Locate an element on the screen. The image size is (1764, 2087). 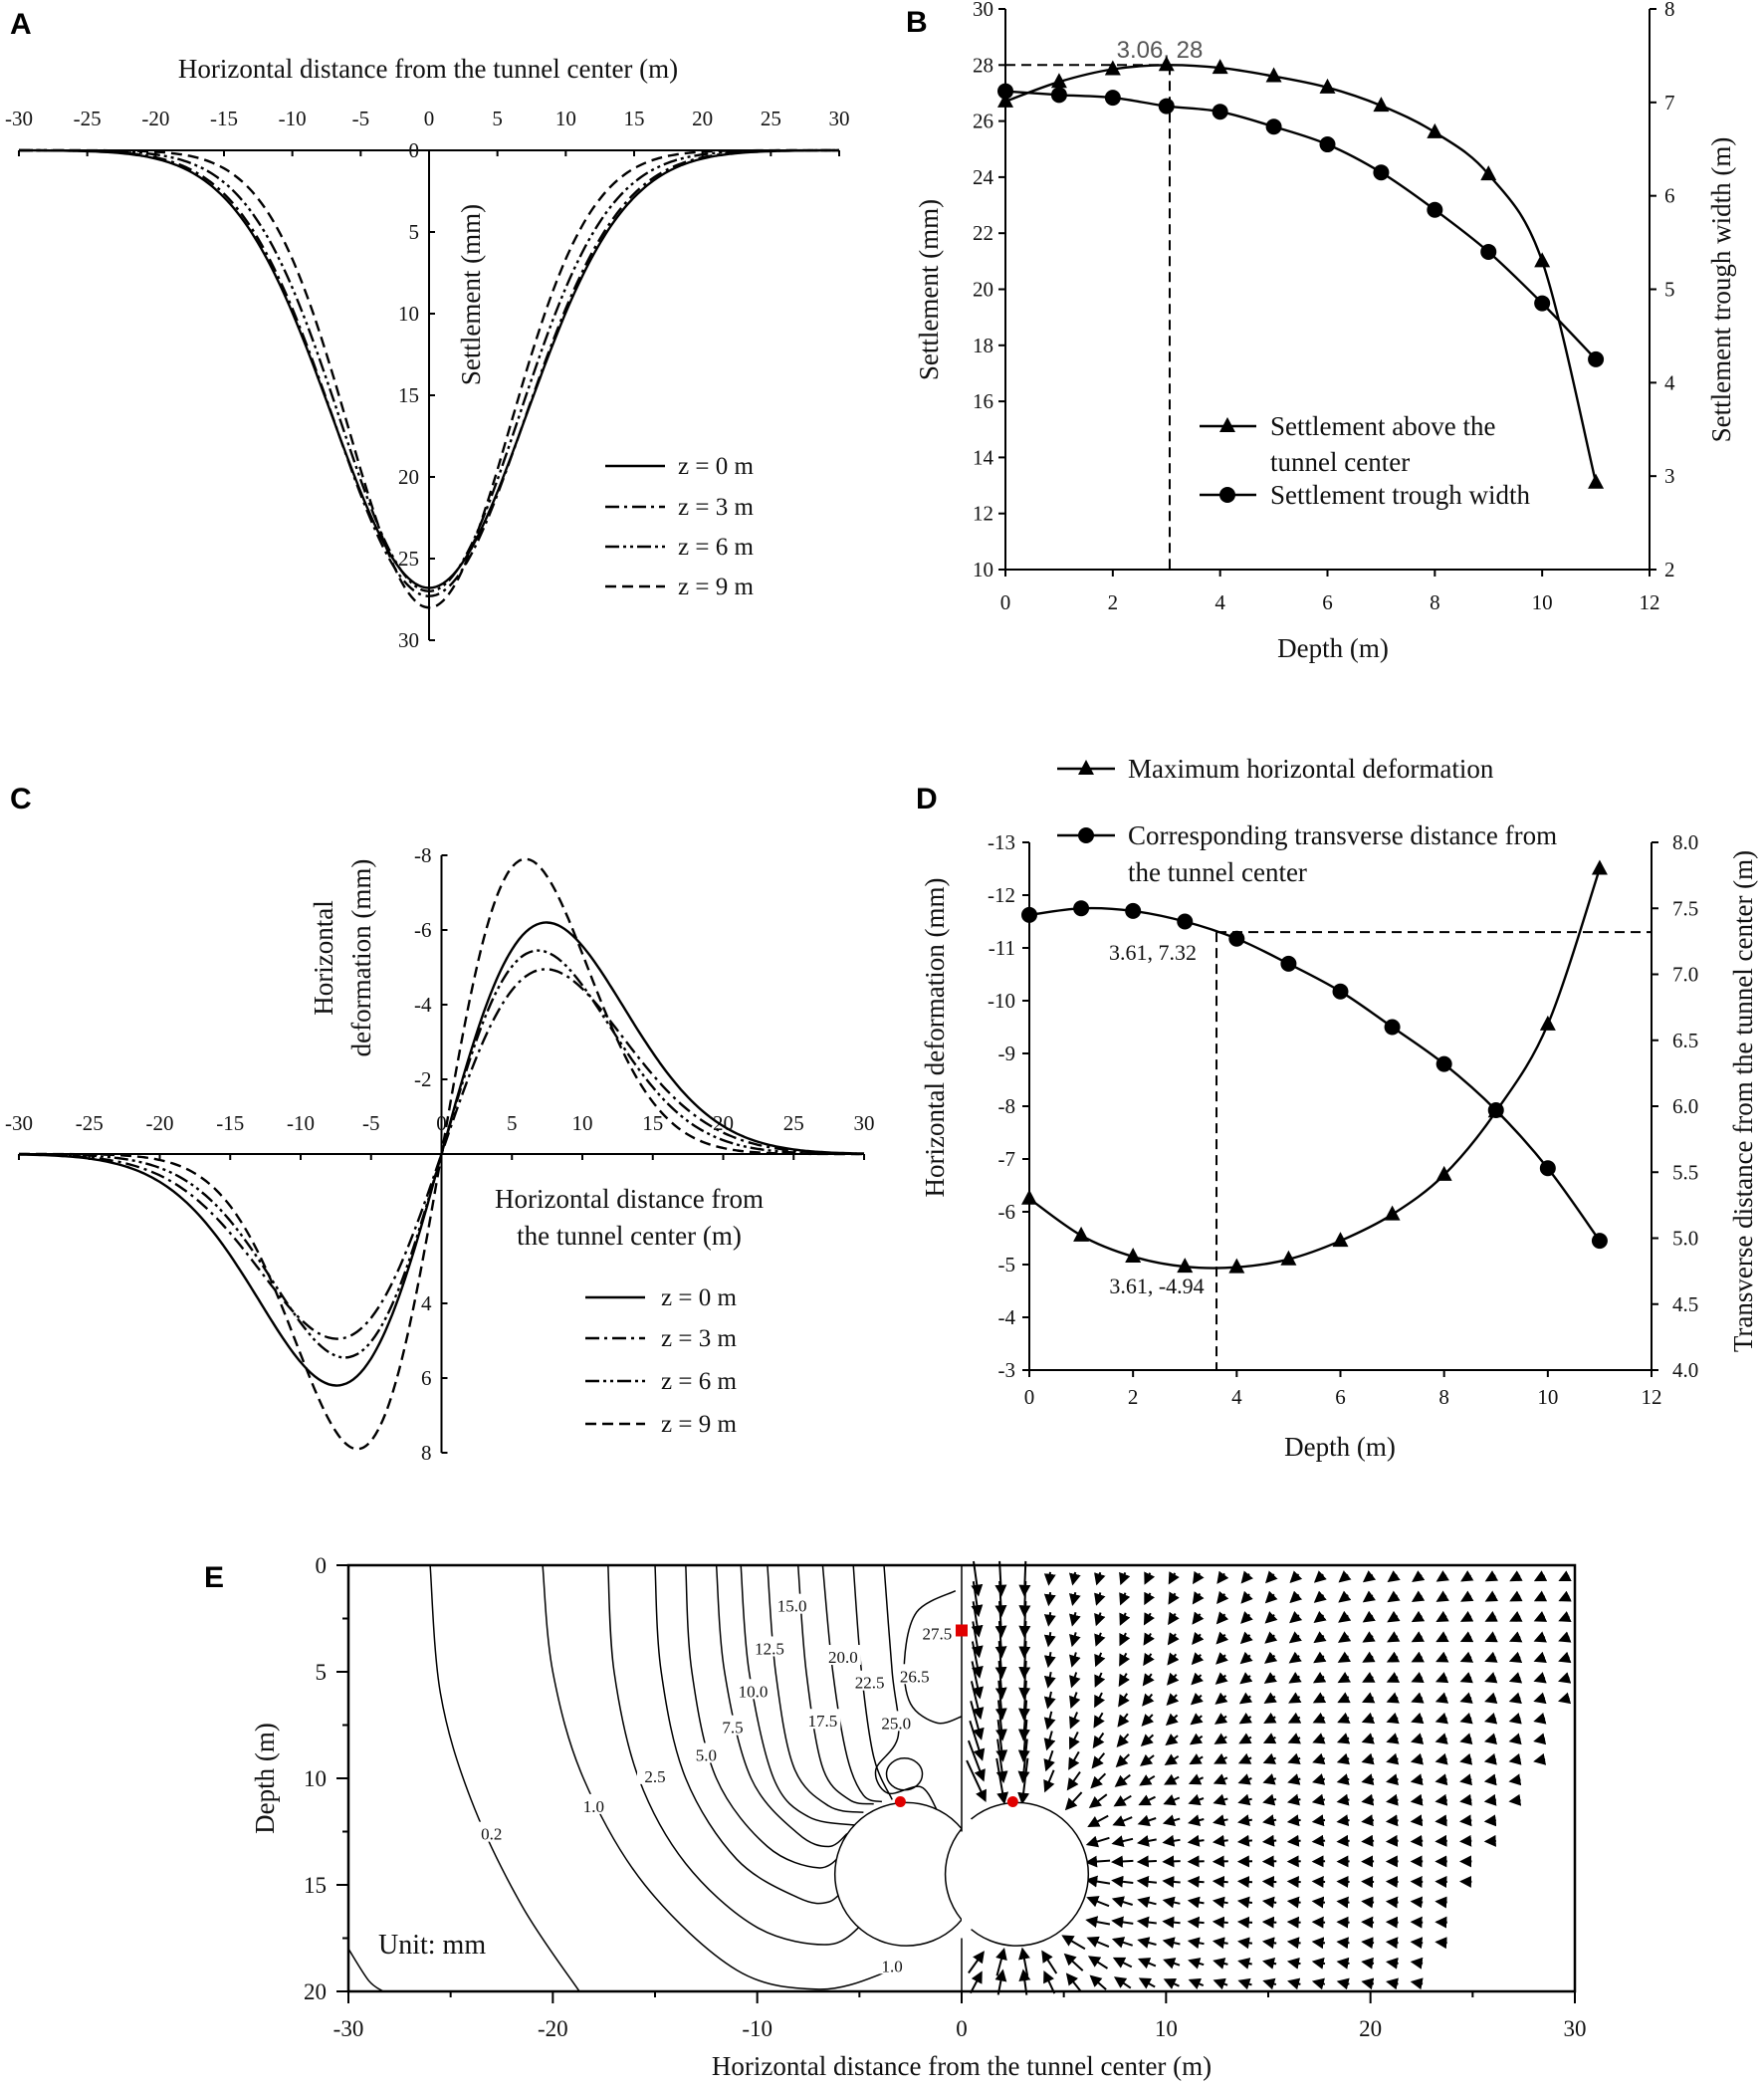
y2-tick-label: 7.5 is located at coordinates (1685, 908).